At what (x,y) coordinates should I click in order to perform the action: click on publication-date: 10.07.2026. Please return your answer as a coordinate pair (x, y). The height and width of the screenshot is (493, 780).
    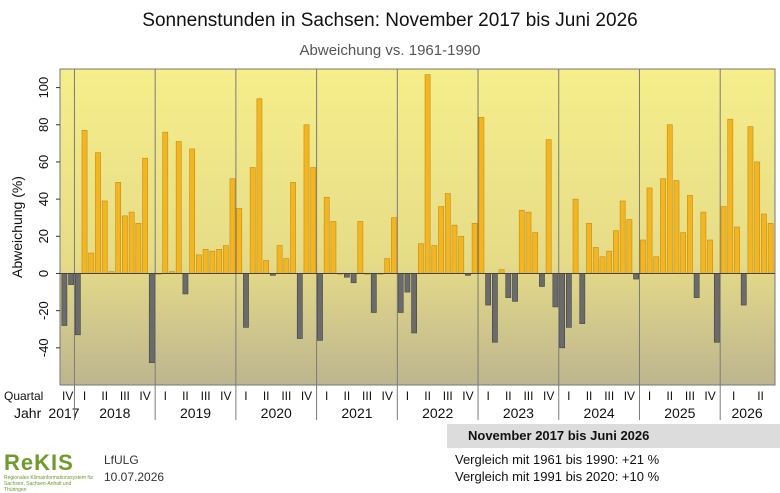
    Looking at the image, I should click on (134, 477).